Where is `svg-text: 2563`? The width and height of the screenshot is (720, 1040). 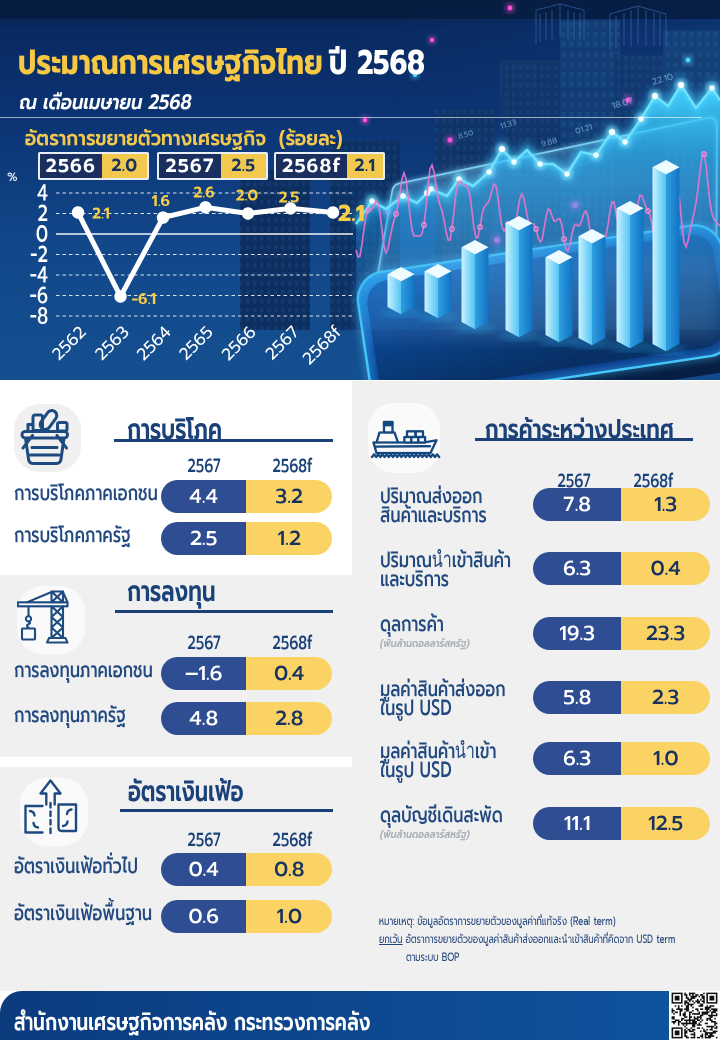
svg-text: 2563 is located at coordinates (112, 343).